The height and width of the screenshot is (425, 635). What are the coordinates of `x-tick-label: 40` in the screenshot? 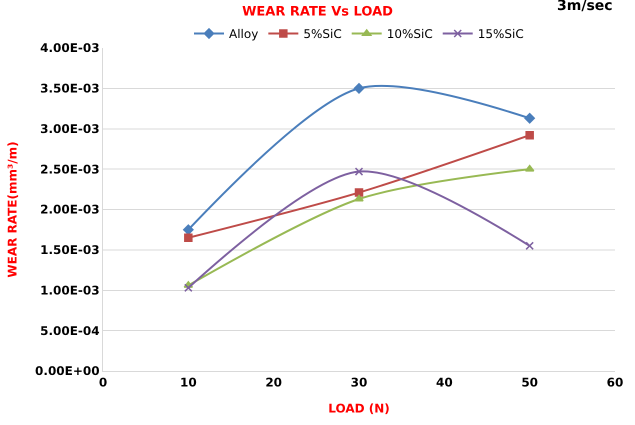 It's located at (444, 382).